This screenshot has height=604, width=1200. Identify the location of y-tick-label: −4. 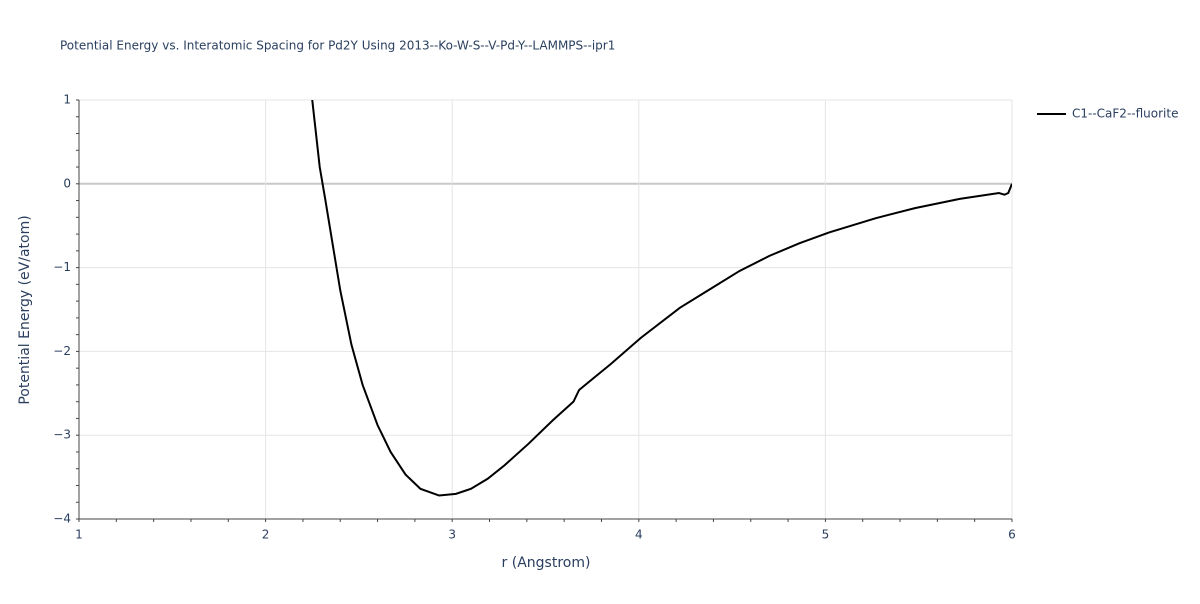
(62, 519).